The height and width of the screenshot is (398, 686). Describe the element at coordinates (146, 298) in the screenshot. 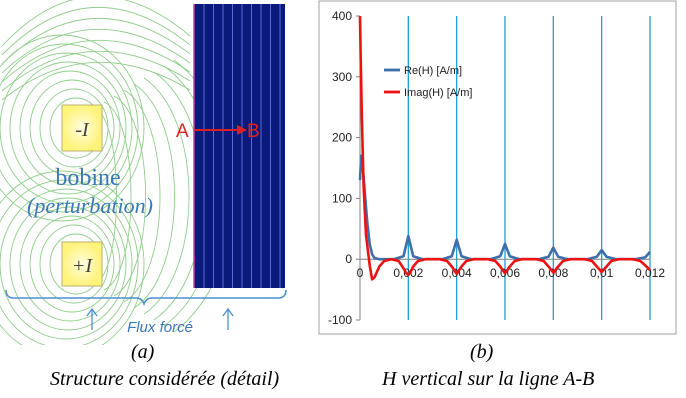

I see `flux-brace` at that location.